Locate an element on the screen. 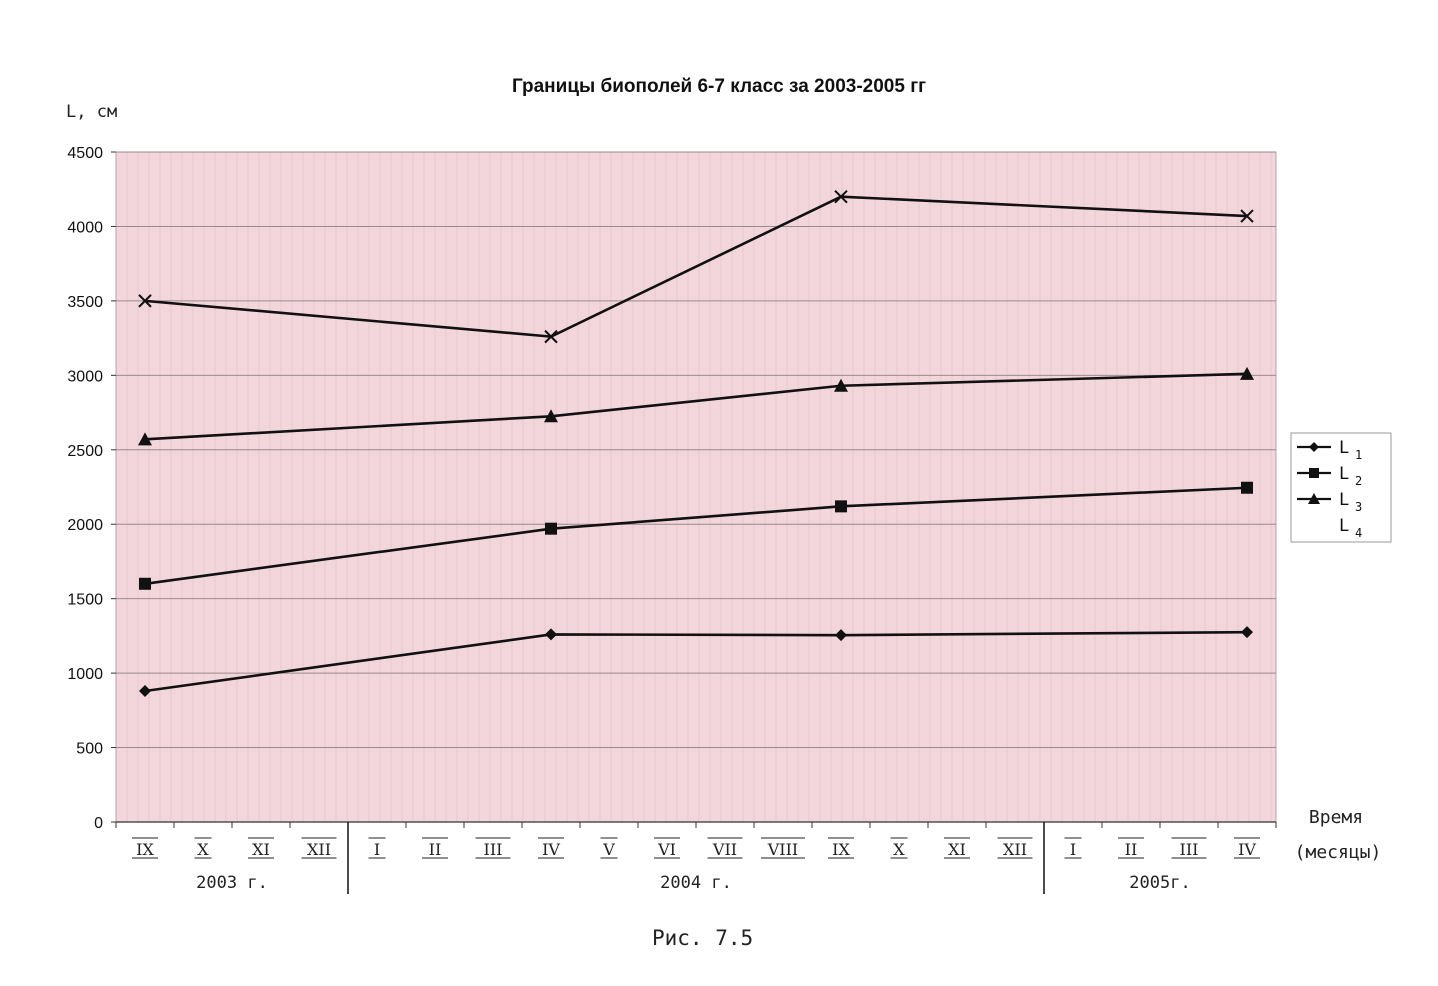  y-tick-label: 2000 is located at coordinates (85, 525).